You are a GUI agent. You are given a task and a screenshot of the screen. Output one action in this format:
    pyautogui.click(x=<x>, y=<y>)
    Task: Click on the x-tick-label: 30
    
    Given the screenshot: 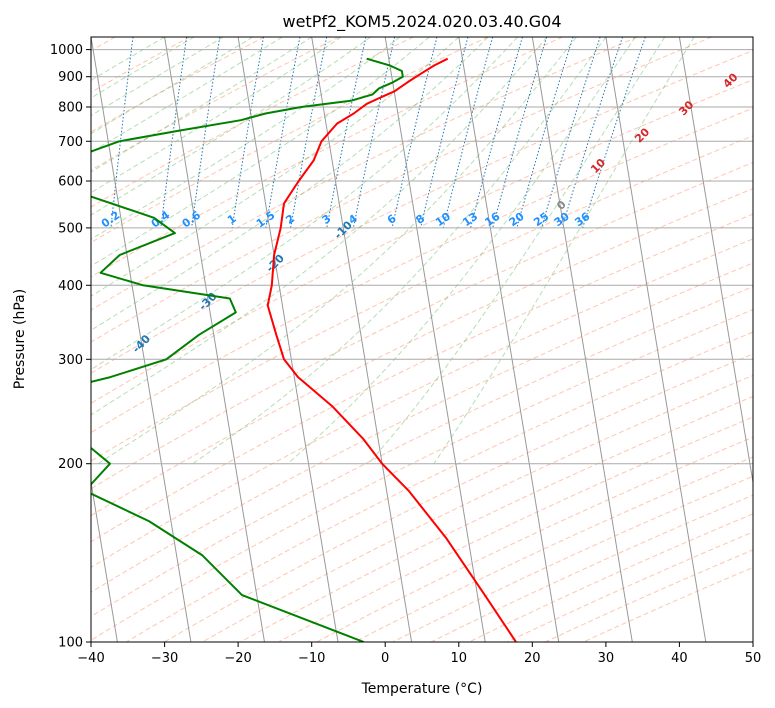 What is the action you would take?
    pyautogui.click(x=606, y=658)
    